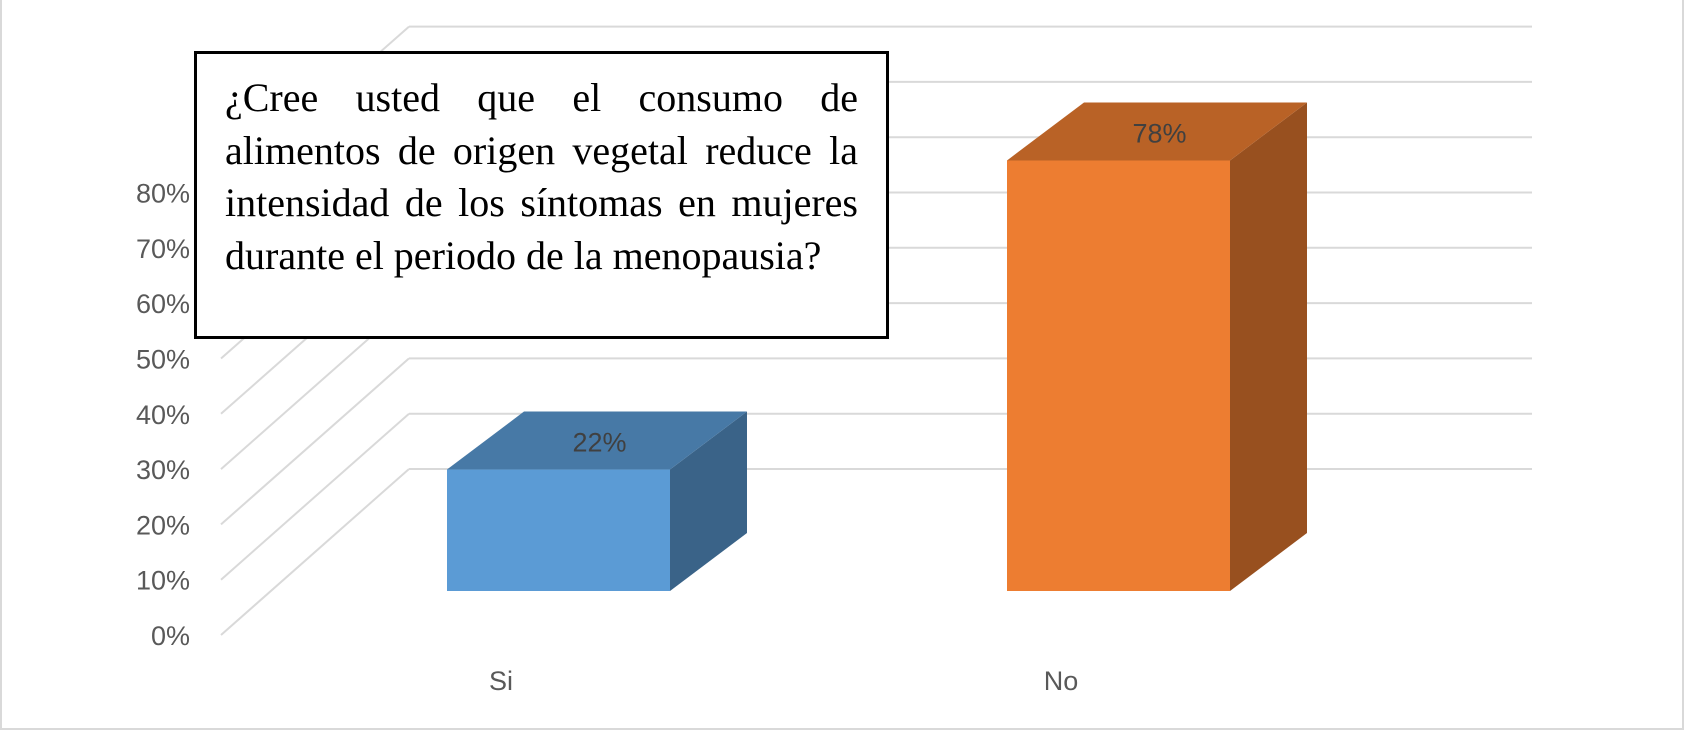 This screenshot has height=734, width=1687. What do you see at coordinates (163, 194) in the screenshot?
I see `y-tick-label: 80%` at bounding box center [163, 194].